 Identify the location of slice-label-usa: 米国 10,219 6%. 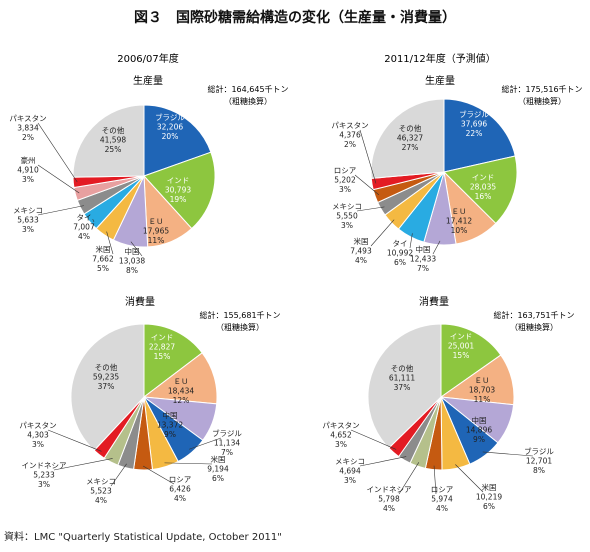
(489, 496).